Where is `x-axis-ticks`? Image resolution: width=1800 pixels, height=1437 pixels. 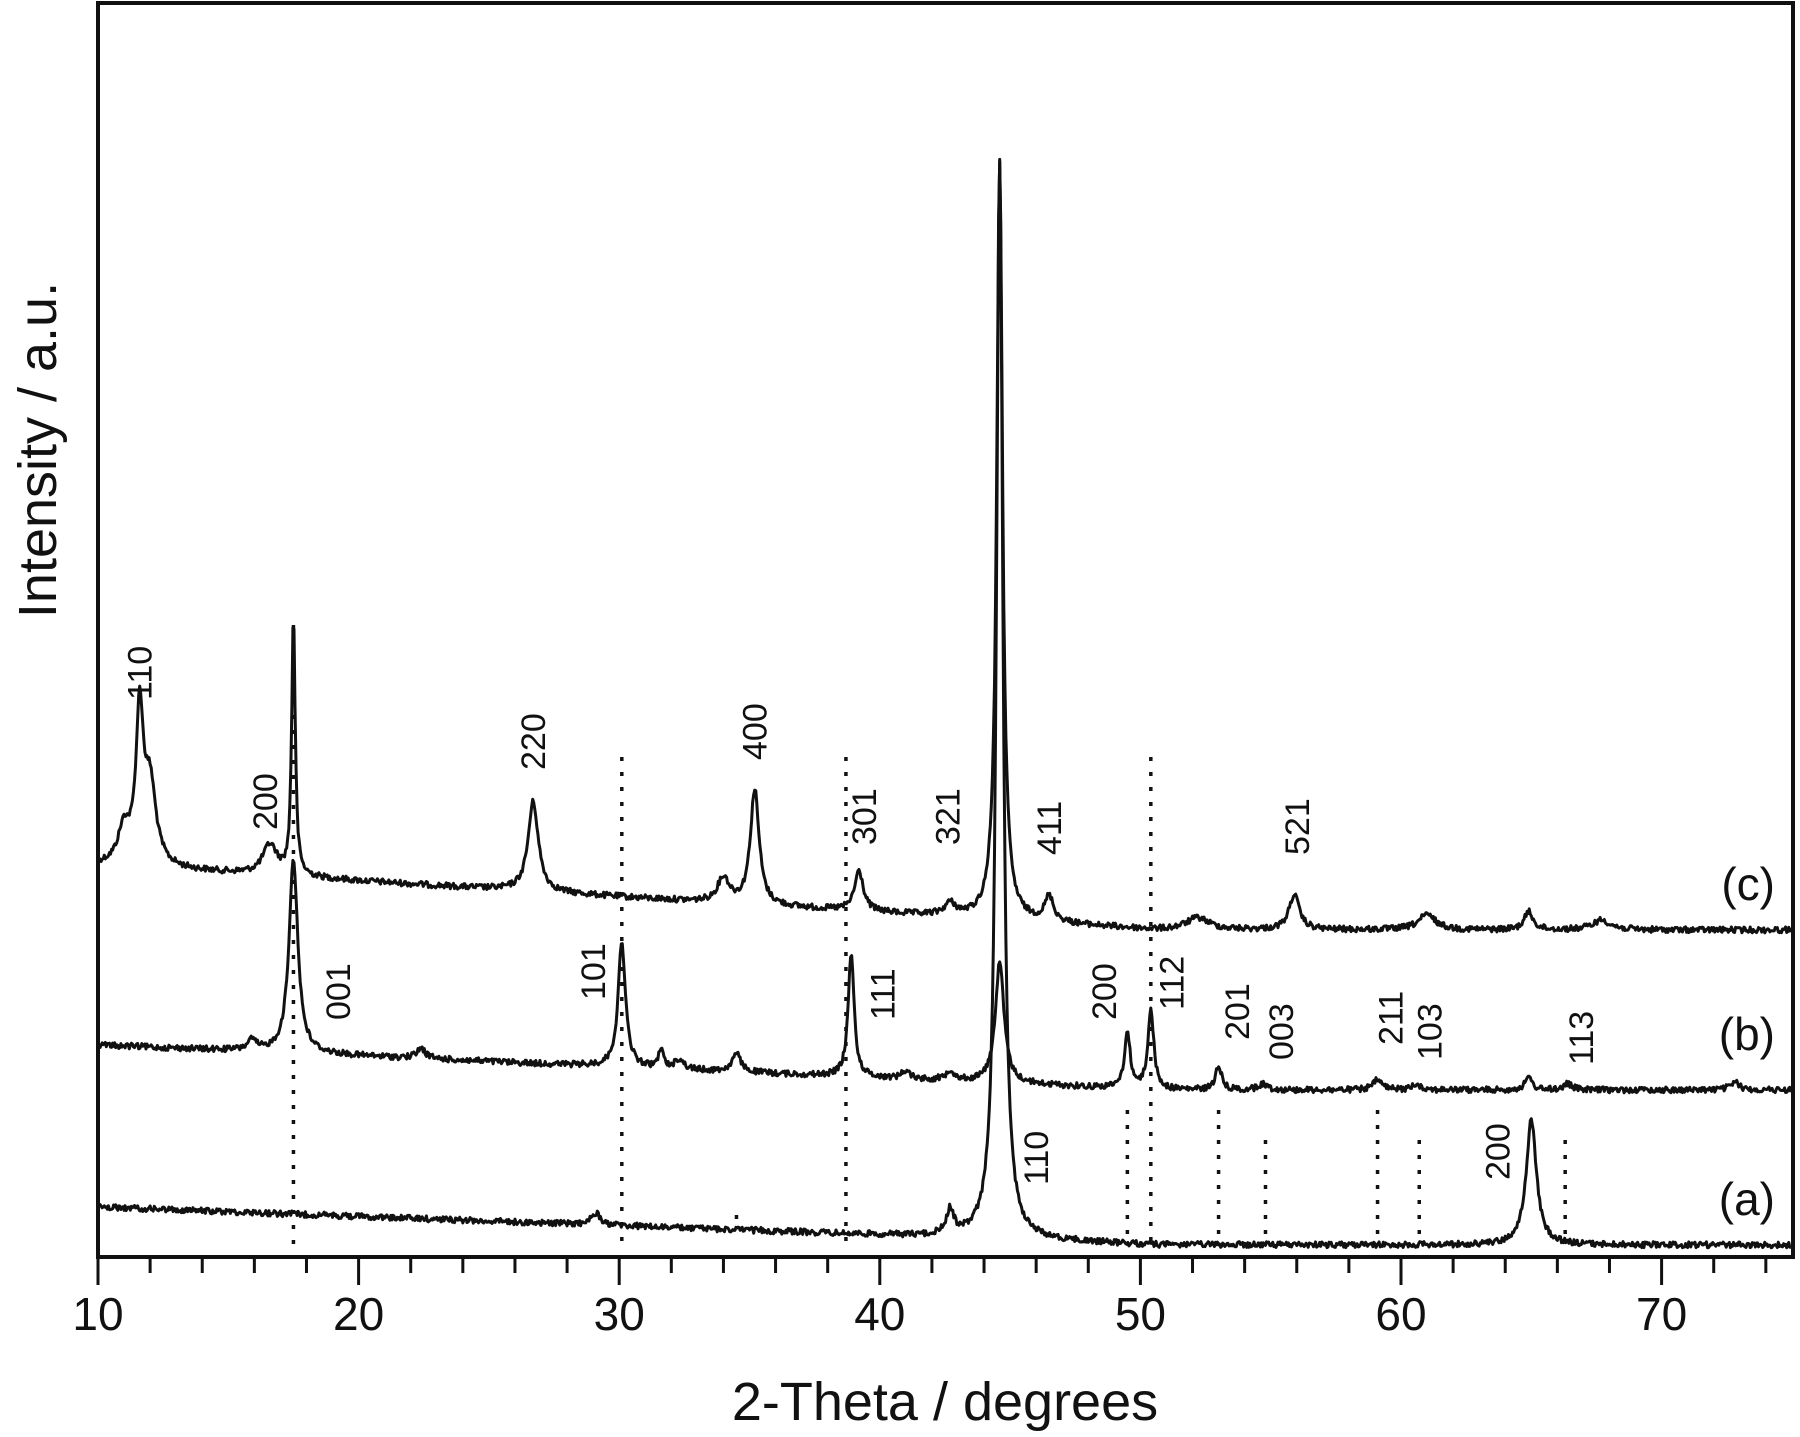
x-axis-ticks is located at coordinates (932, 1271).